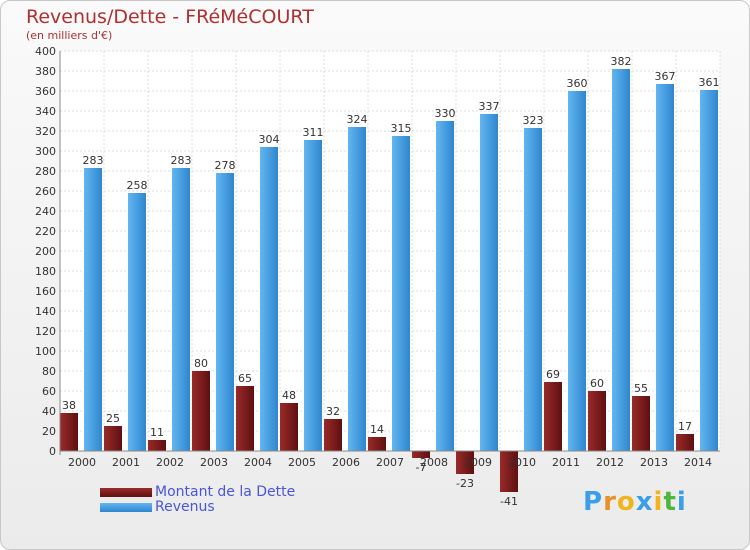 The height and width of the screenshot is (550, 750). Describe the element at coordinates (214, 462) in the screenshot. I see `x-tick-label: 2003` at that location.